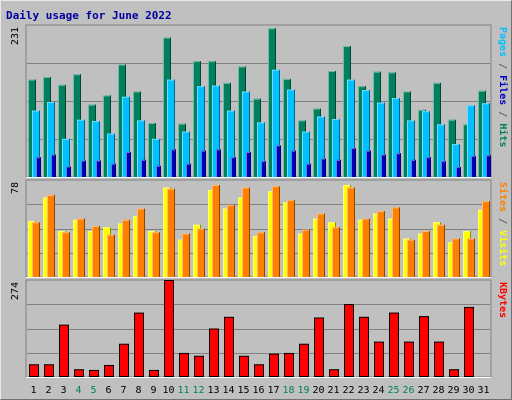 This screenshot has width=512, height=400. Describe the element at coordinates (502, 300) in the screenshot. I see `legend-bottom: KBytes` at that location.